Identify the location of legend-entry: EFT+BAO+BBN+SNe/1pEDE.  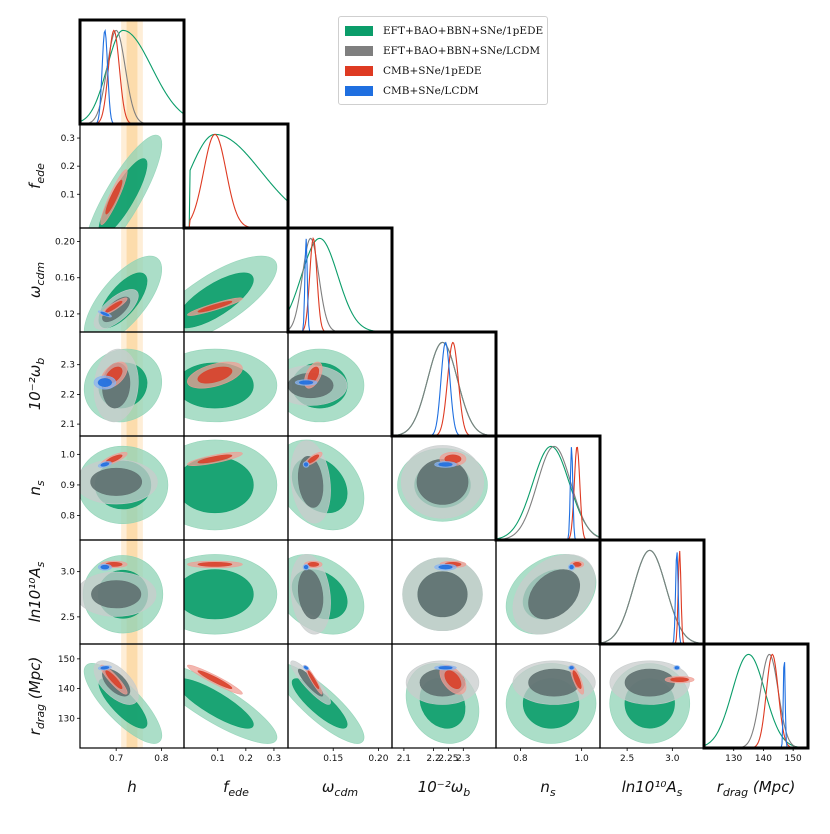
(444, 31).